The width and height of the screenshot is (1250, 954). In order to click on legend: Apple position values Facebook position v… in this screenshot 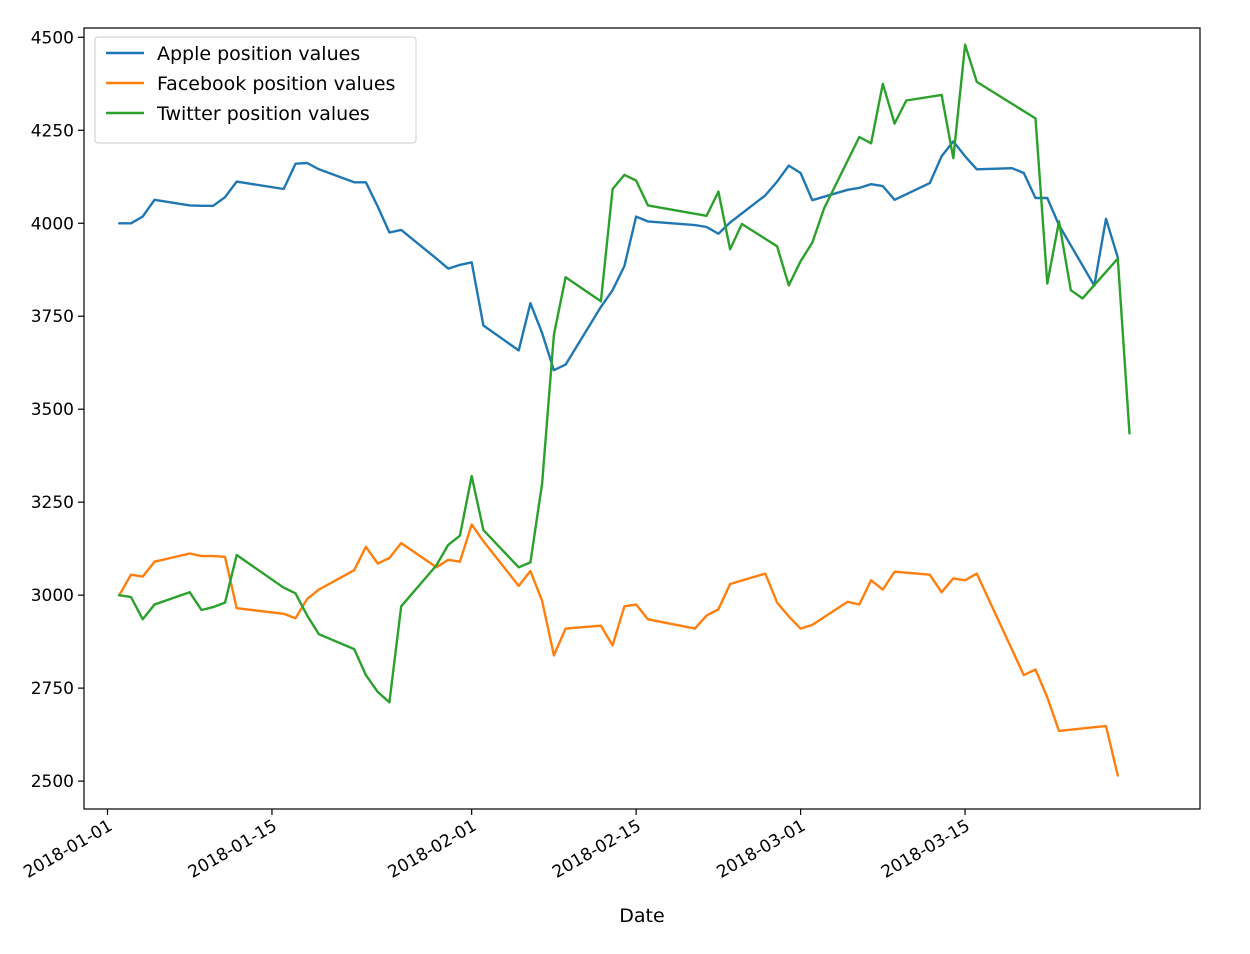, I will do `click(255, 90)`.